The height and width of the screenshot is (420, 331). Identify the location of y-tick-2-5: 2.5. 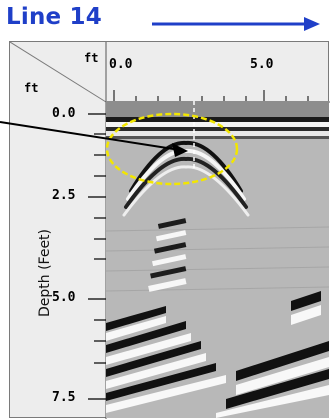
(64, 195).